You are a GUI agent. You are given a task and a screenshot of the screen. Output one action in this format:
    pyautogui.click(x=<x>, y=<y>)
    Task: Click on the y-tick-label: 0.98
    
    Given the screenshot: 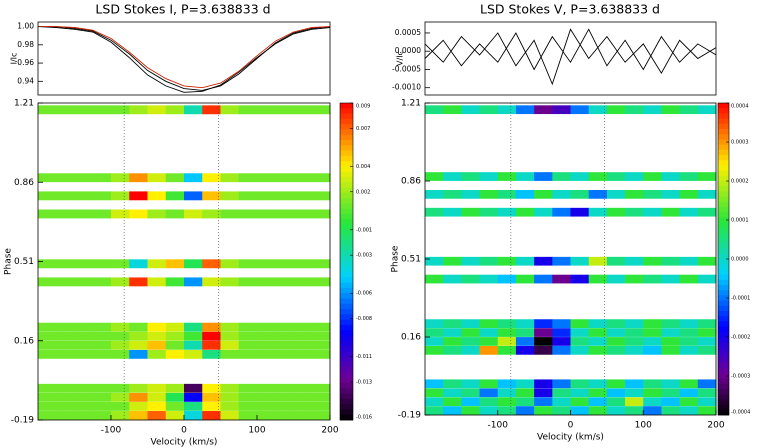 What is the action you would take?
    pyautogui.click(x=25, y=44)
    